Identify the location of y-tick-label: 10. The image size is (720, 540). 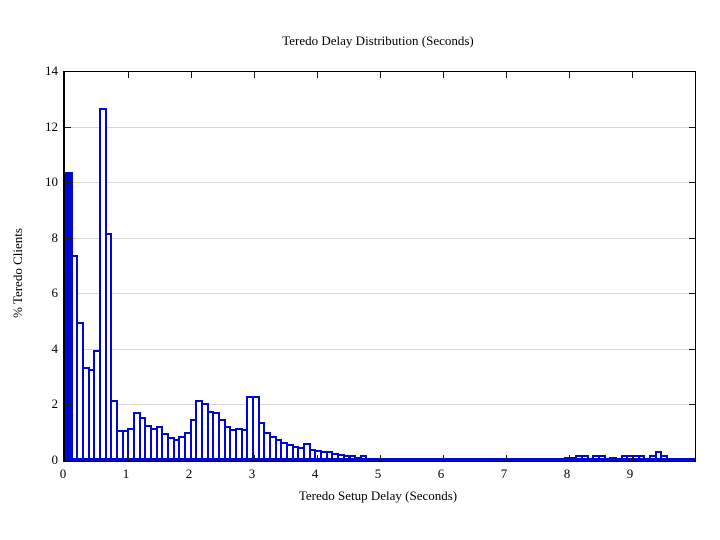
(51, 182).